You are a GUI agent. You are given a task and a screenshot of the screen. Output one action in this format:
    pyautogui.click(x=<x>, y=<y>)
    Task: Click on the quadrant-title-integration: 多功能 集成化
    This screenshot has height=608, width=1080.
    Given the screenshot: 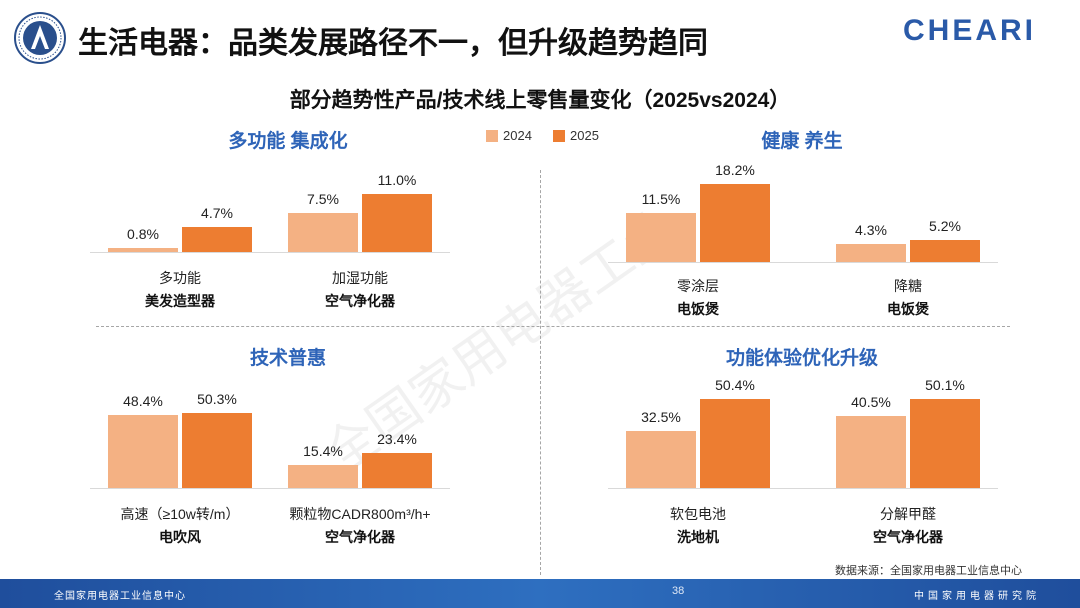 What is the action you would take?
    pyautogui.click(x=288, y=141)
    